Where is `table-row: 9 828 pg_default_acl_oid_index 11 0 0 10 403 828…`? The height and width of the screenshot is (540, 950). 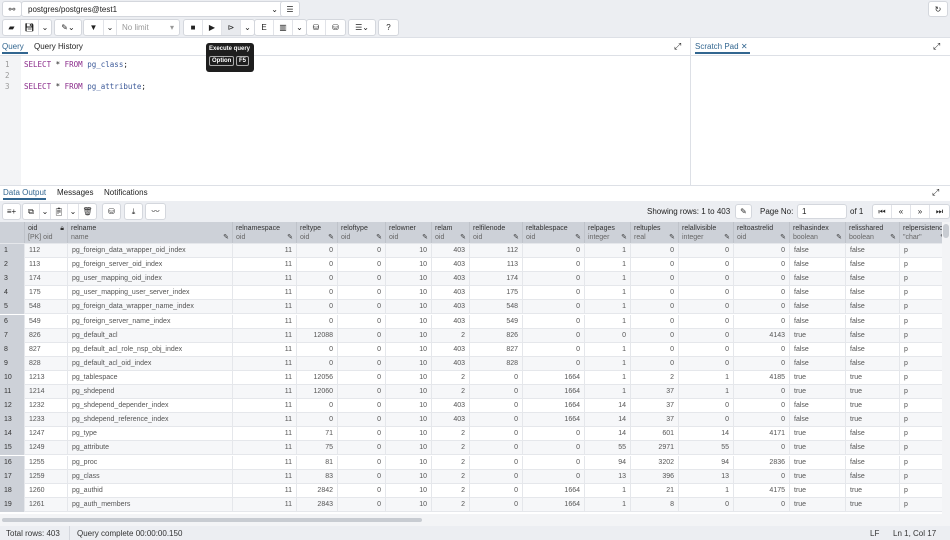 table-row: 9 828 pg_default_acl_oid_index 11 0 0 10 403 828… is located at coordinates (471, 363).